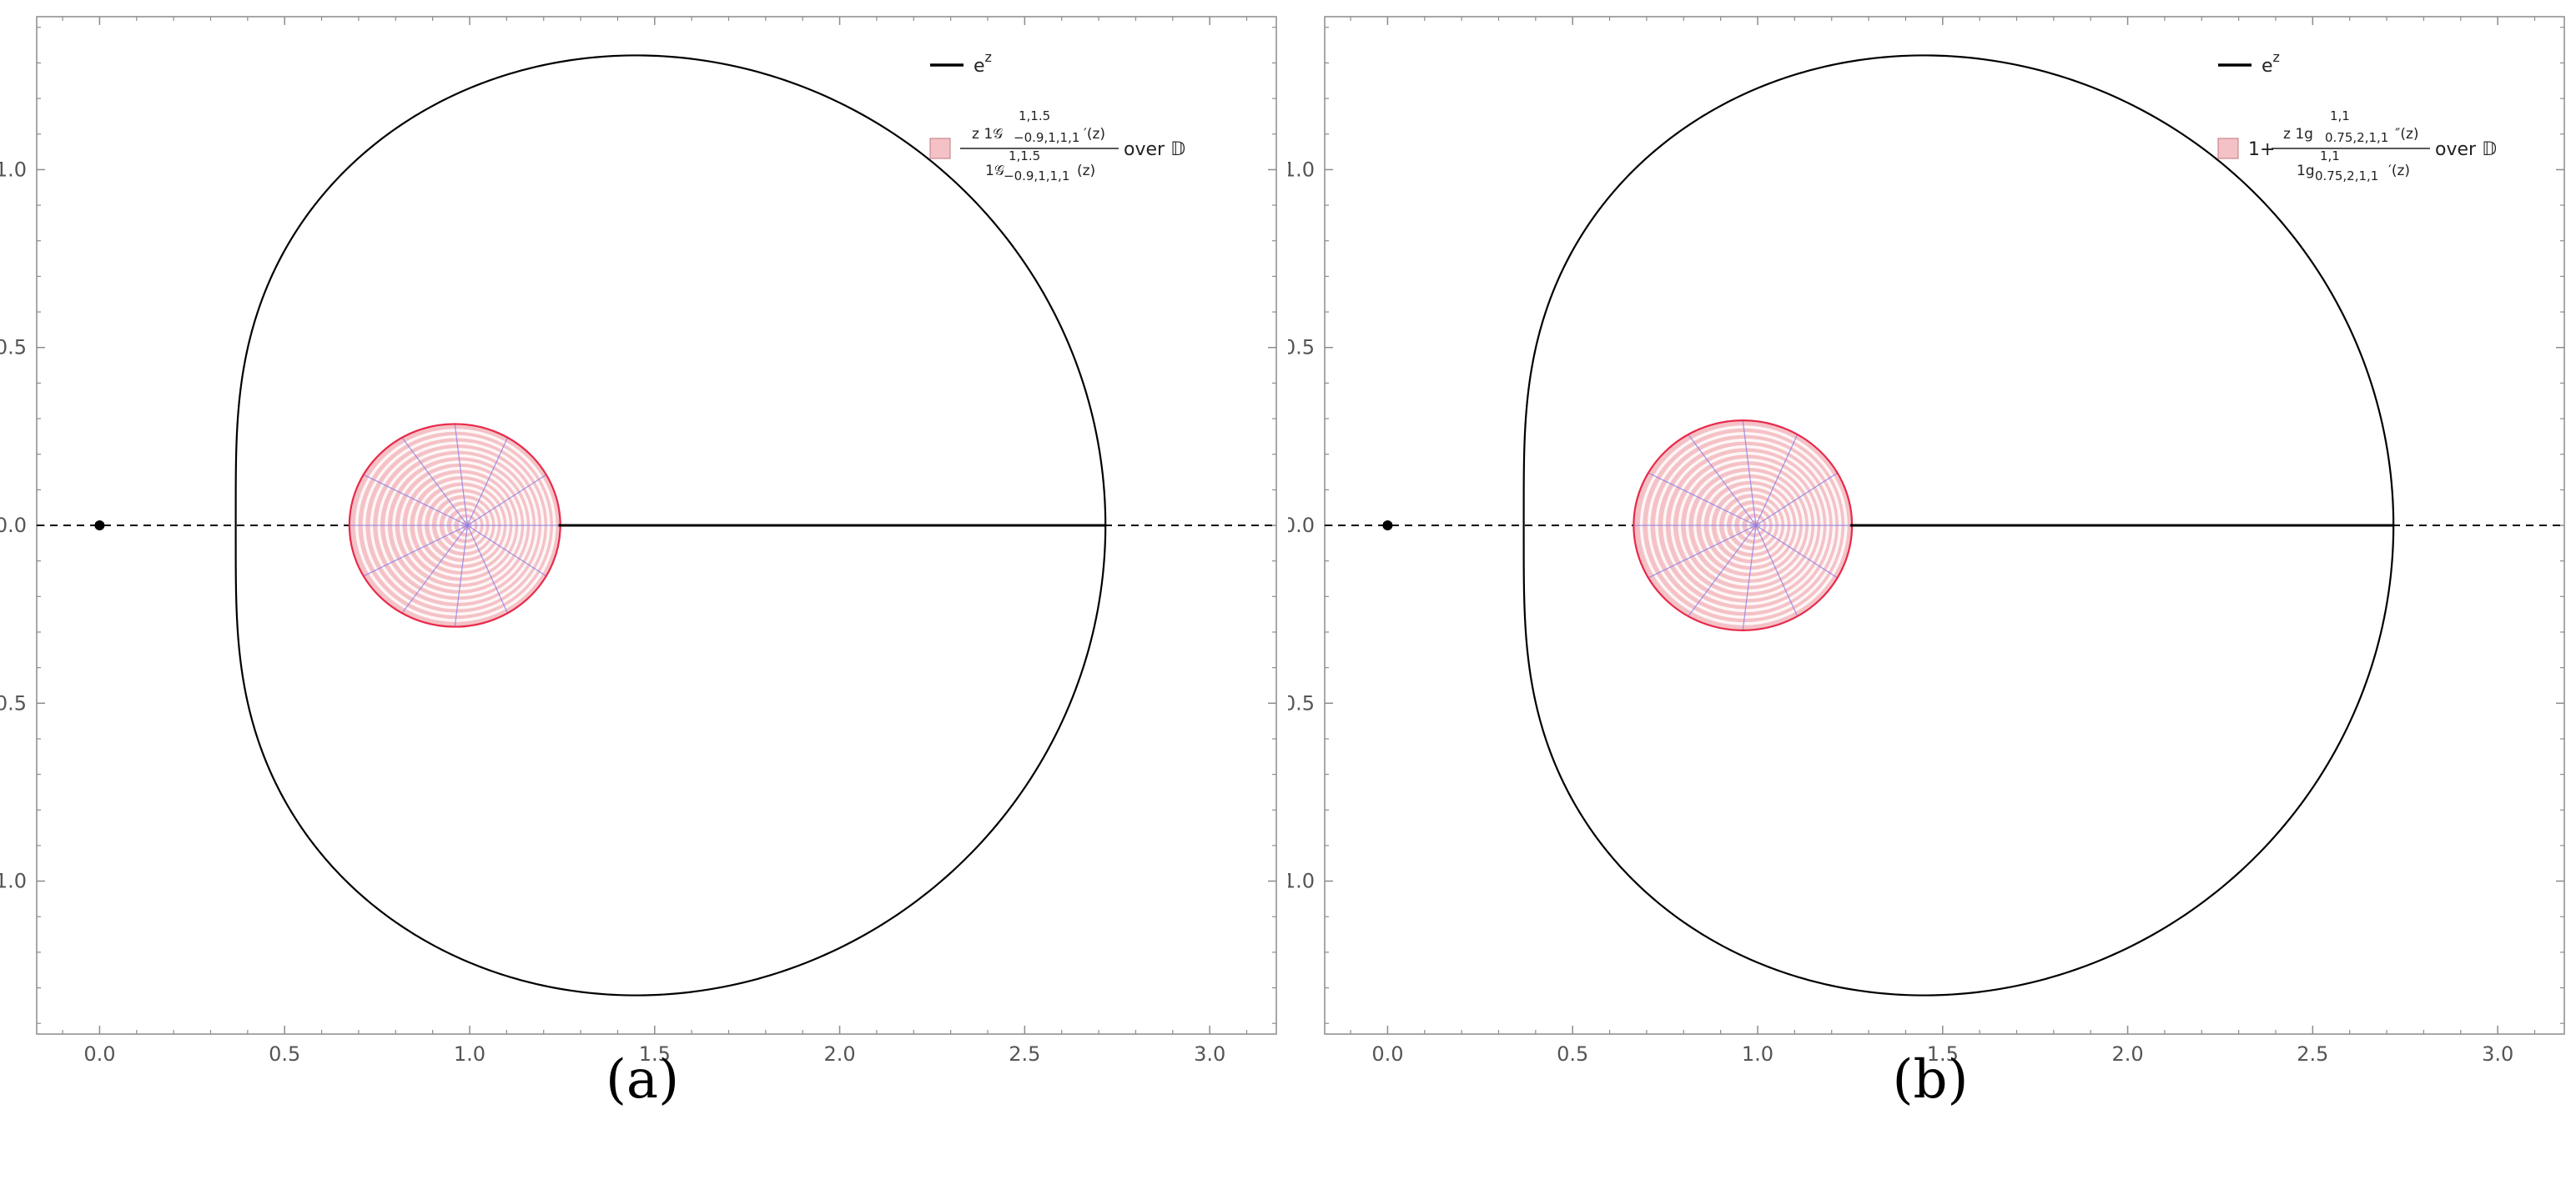 Image resolution: width=2576 pixels, height=1185 pixels. I want to click on legend-numerator: z 1𝒢, so click(987, 134).